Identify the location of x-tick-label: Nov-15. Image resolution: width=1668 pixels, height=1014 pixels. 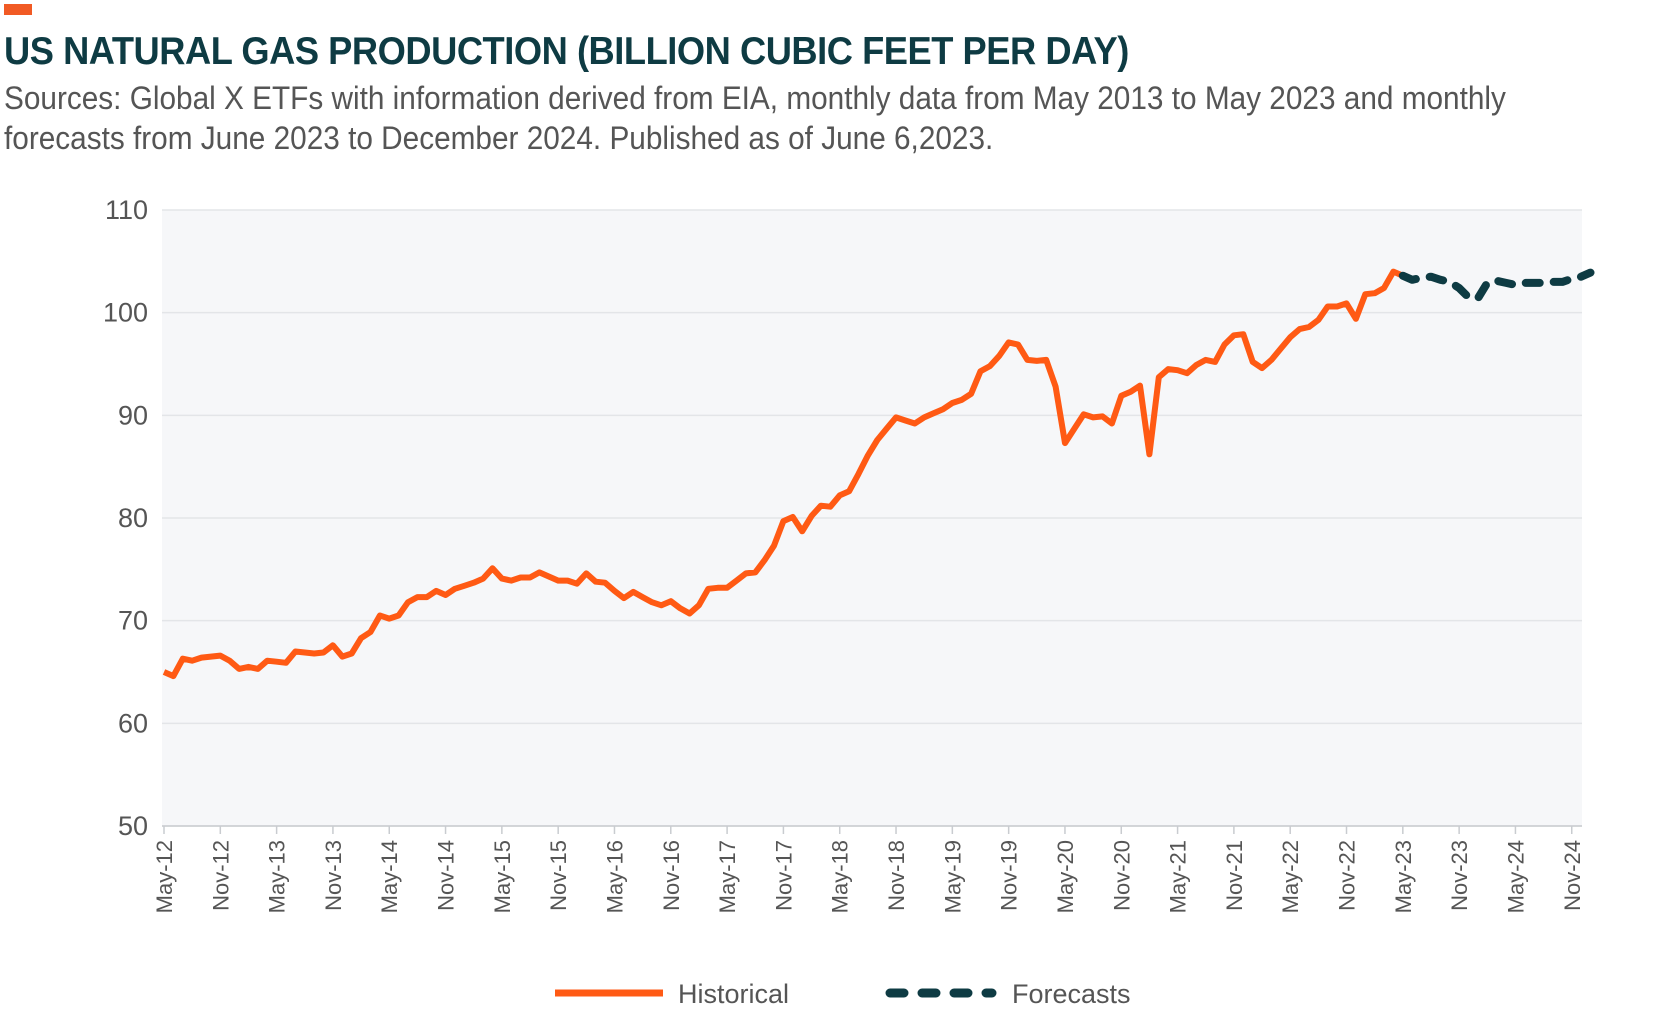
(558, 875).